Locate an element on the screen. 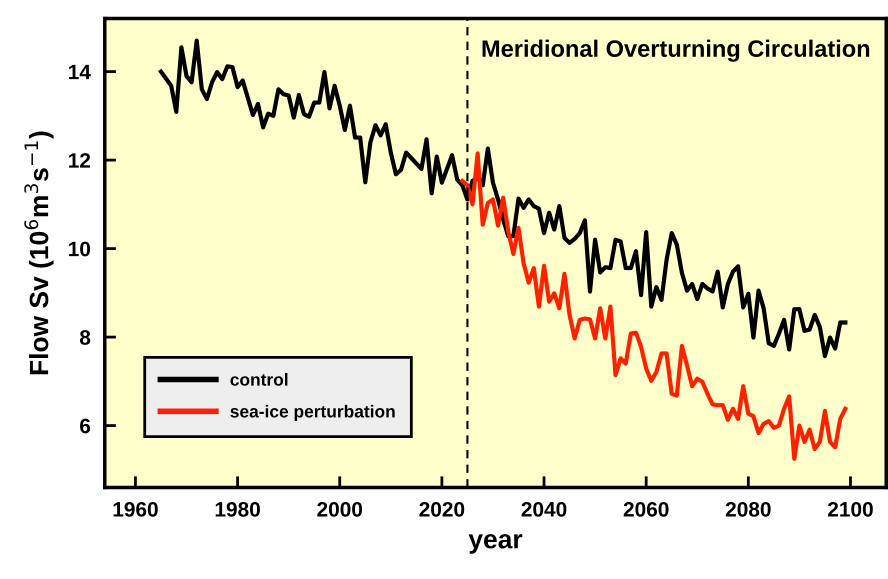  x-tick-label: 2040 is located at coordinates (544, 509).